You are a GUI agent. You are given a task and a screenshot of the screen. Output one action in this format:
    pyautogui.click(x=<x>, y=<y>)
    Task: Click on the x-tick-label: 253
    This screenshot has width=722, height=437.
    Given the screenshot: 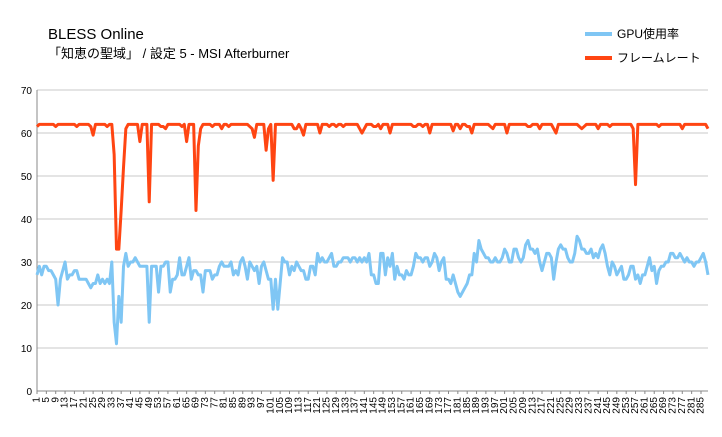 What is the action you would take?
    pyautogui.click(x=626, y=405)
    